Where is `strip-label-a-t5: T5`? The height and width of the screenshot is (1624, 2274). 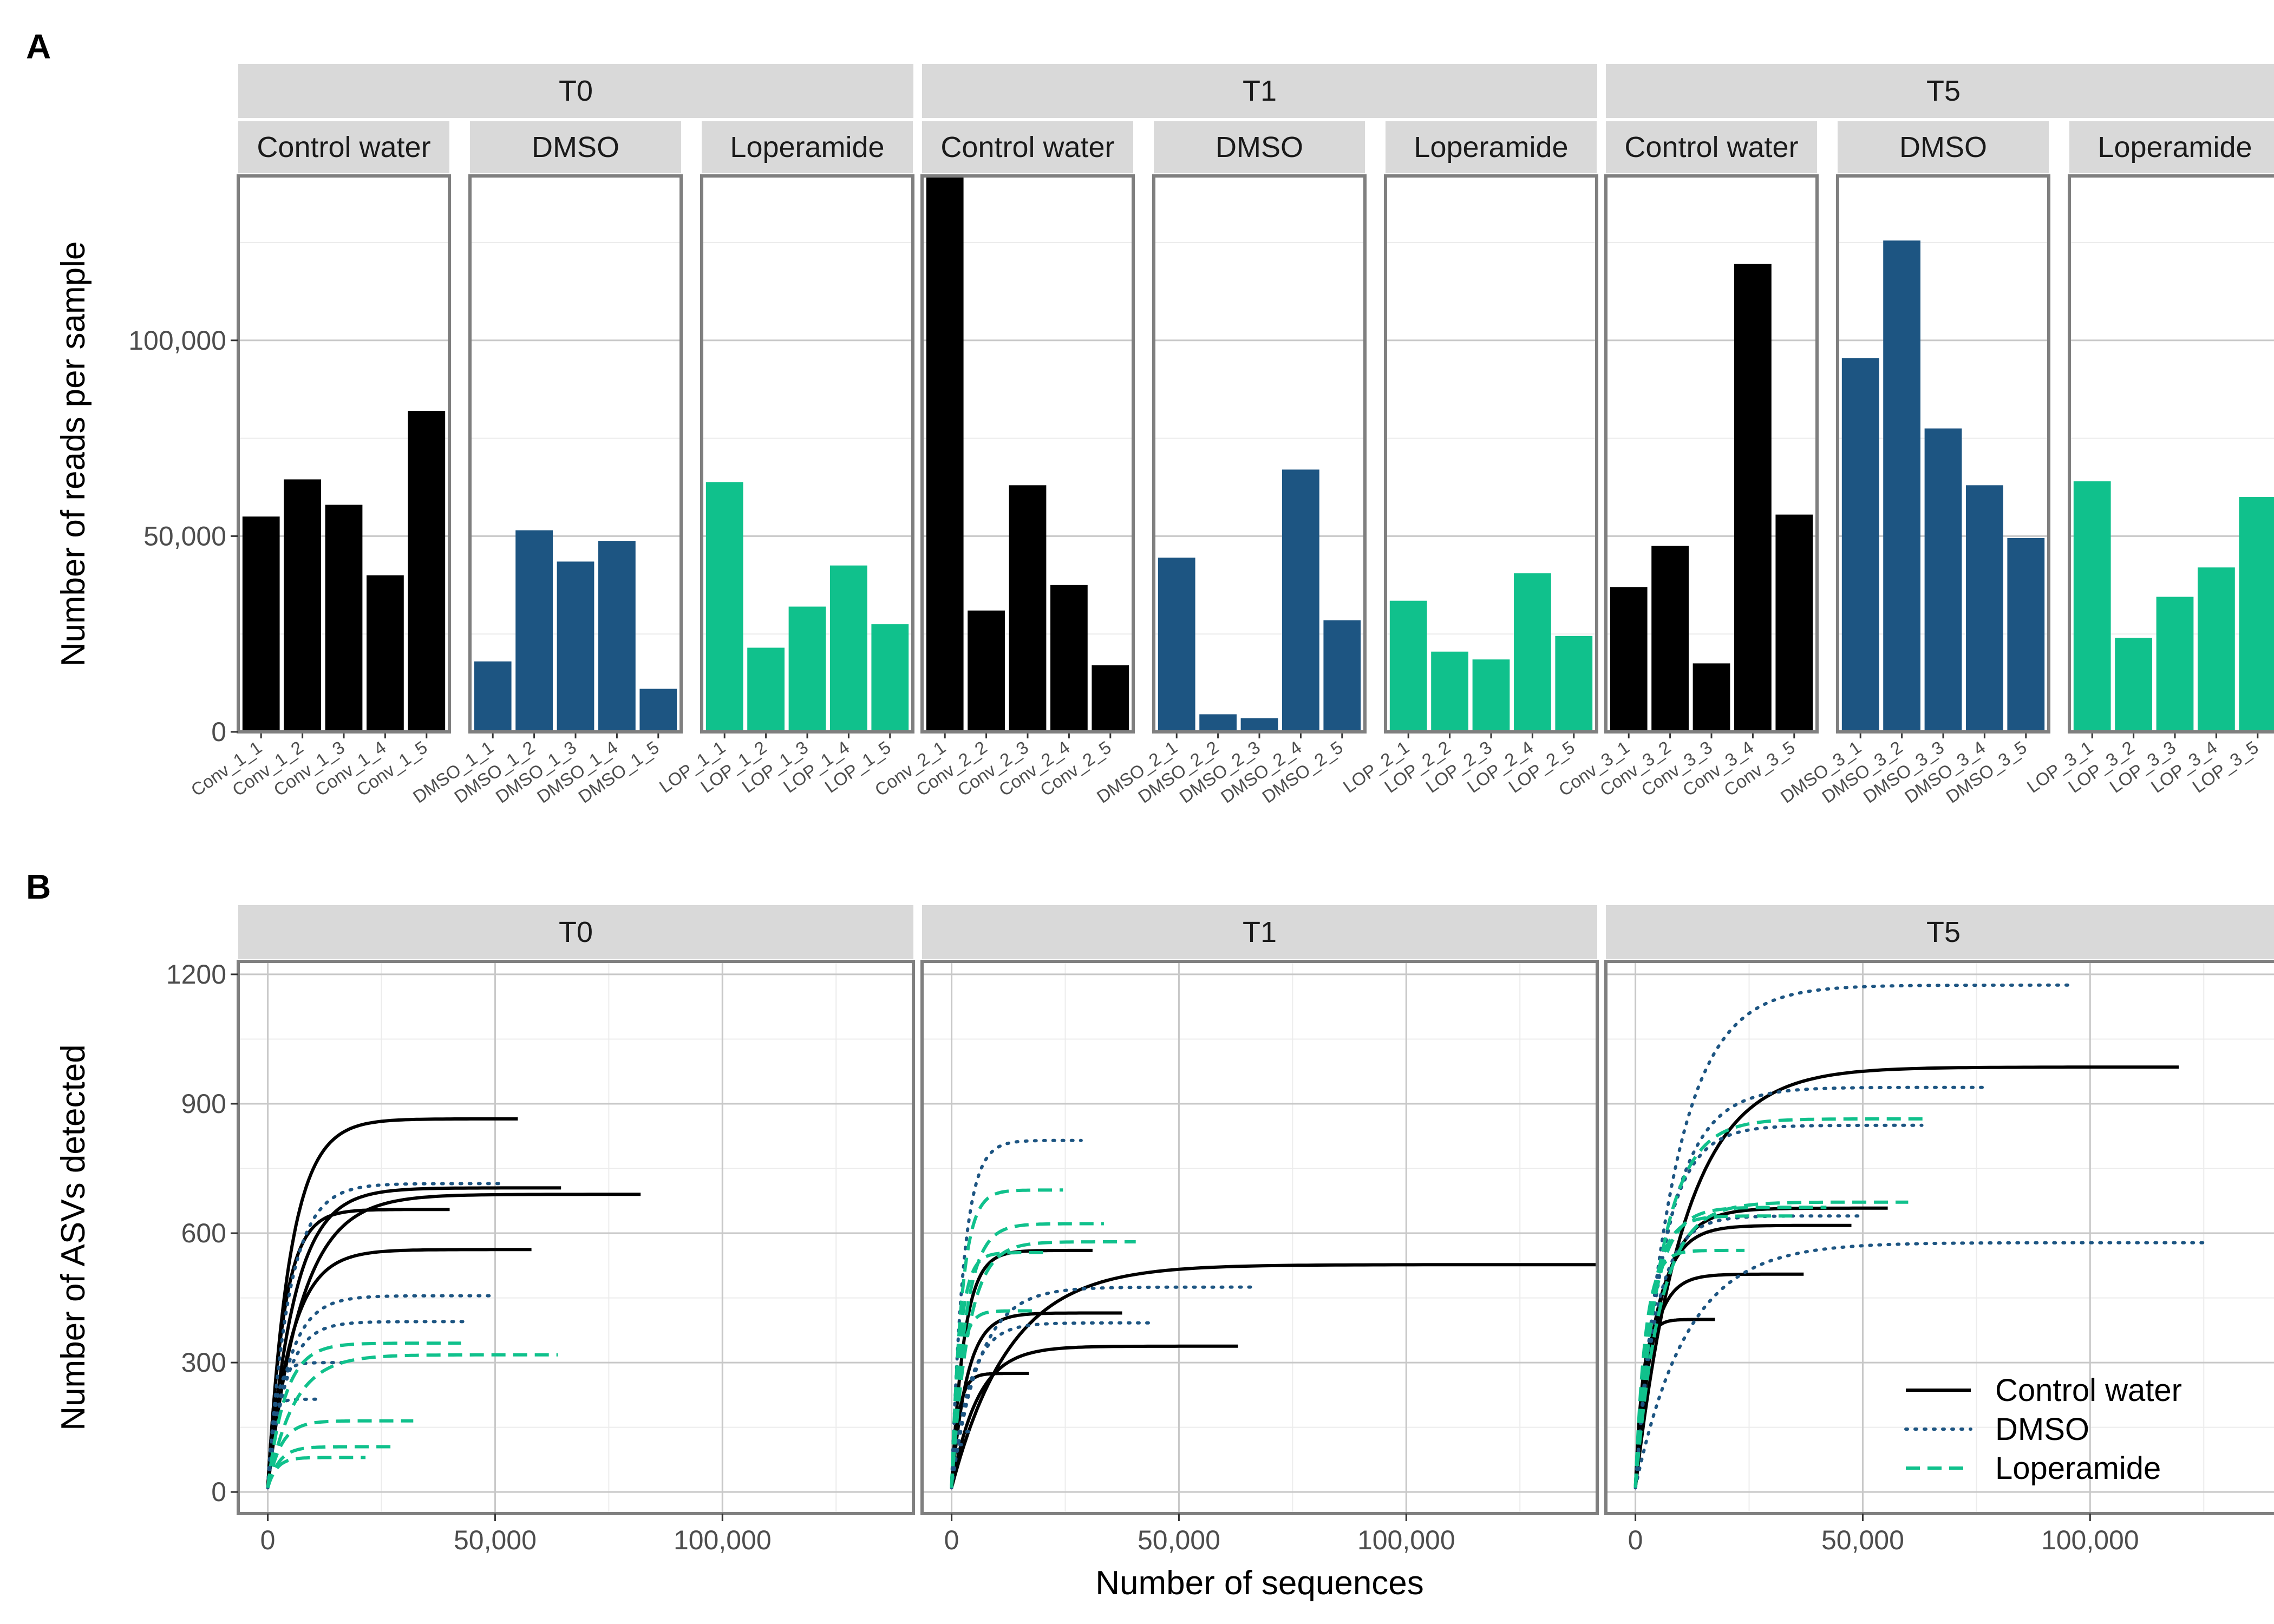
strip-label-a-t5: T5 is located at coordinates (1944, 91).